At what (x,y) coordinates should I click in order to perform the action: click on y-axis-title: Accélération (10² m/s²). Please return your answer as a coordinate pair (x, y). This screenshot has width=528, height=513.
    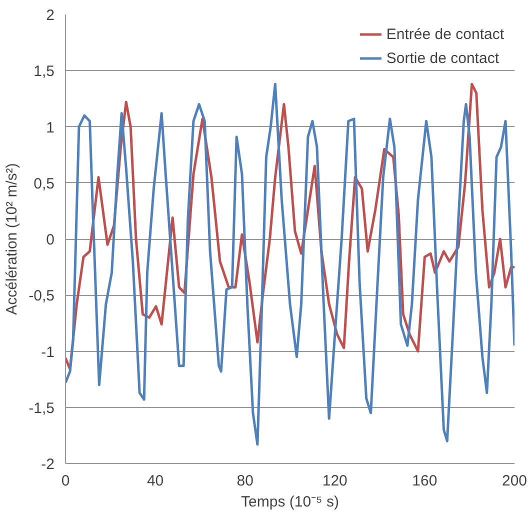
    Looking at the image, I should click on (12, 239).